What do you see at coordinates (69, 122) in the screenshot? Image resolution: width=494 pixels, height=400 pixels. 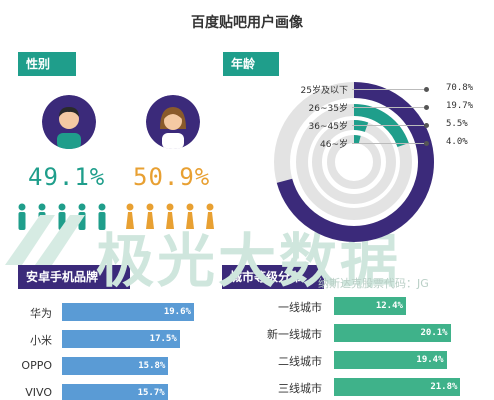 I see `male-avatar-icon` at bounding box center [69, 122].